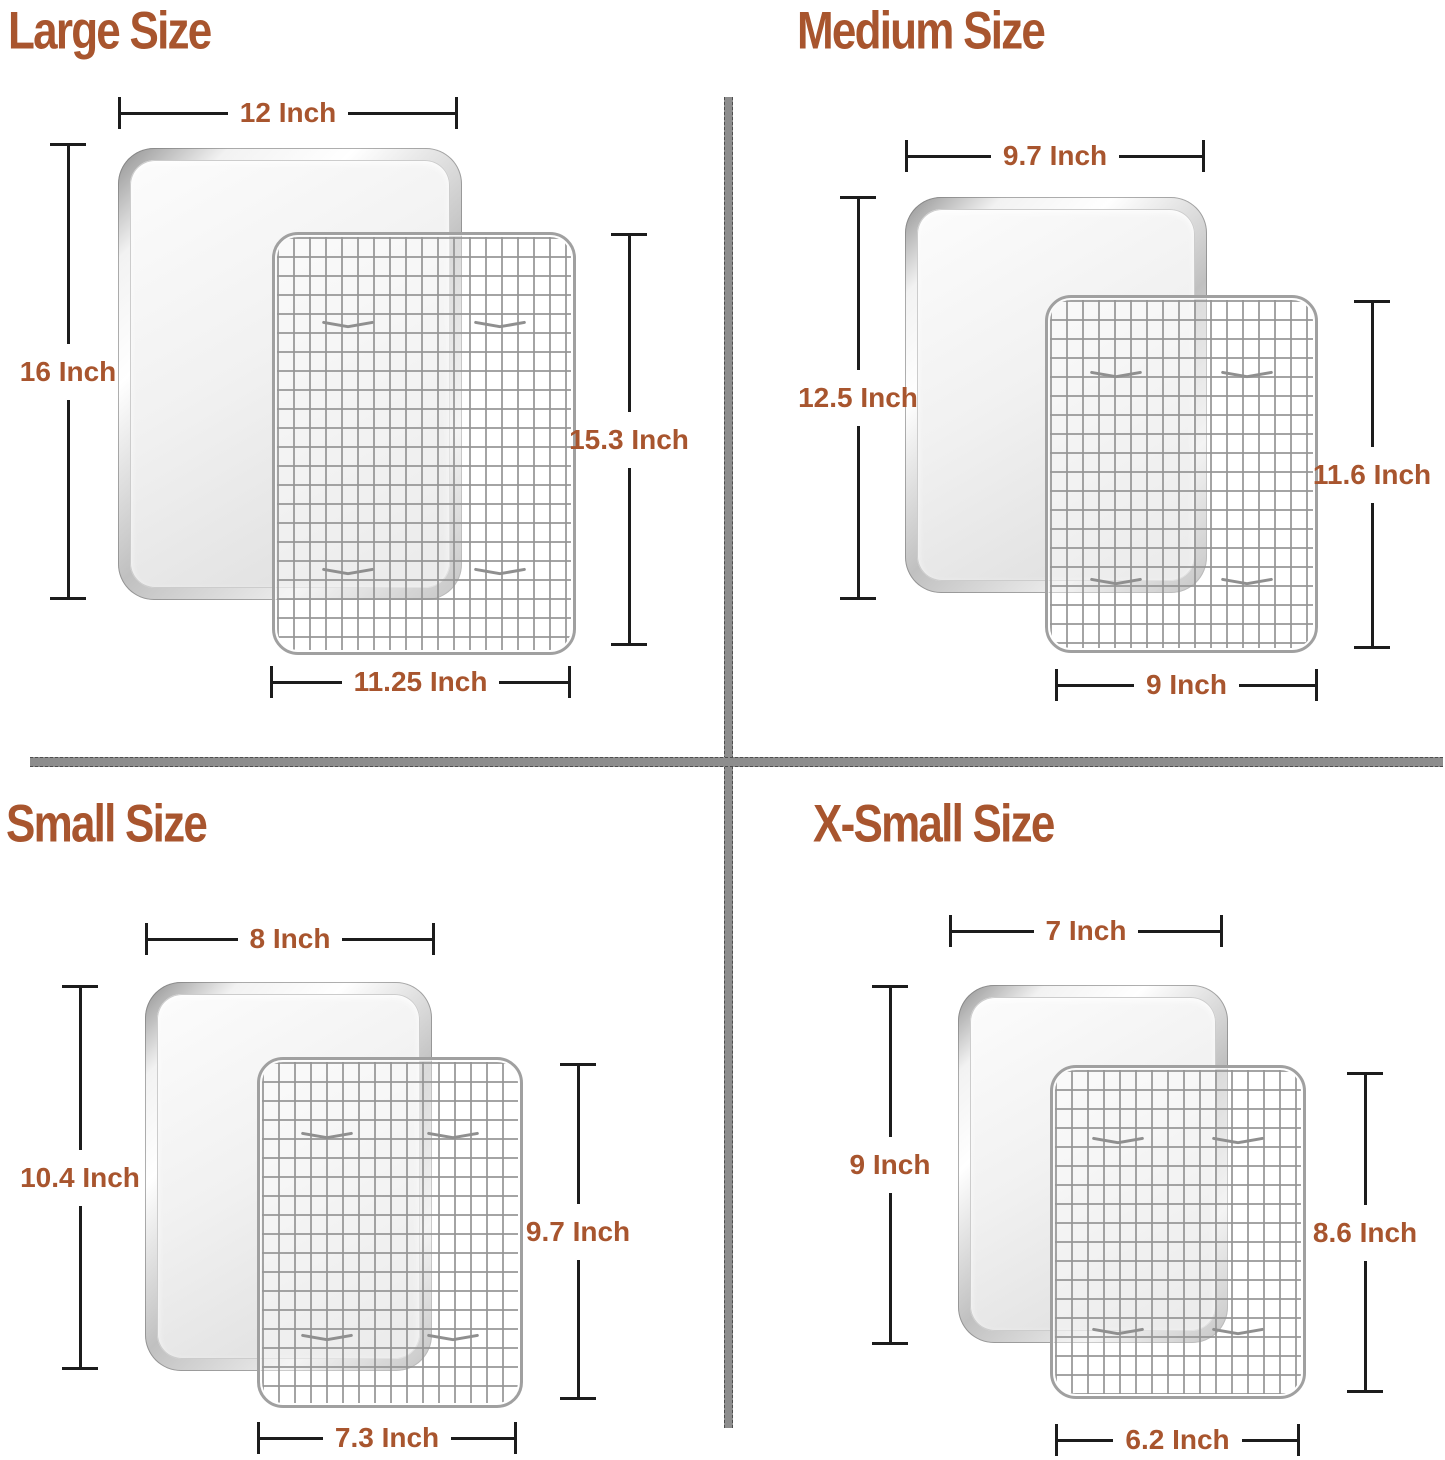 Image resolution: width=1445 pixels, height=1460 pixels. I want to click on quadrant-title-large: Large Size, so click(110, 30).